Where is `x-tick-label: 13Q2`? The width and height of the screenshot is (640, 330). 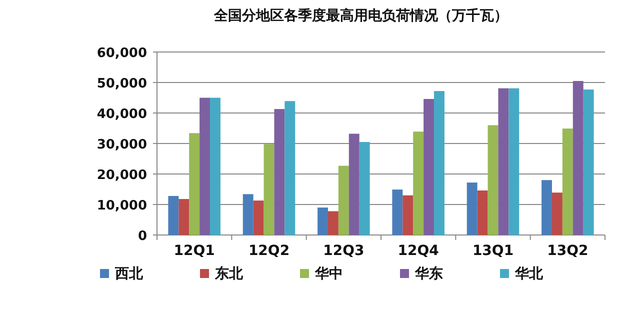 x-tick-label: 13Q2 is located at coordinates (567, 251).